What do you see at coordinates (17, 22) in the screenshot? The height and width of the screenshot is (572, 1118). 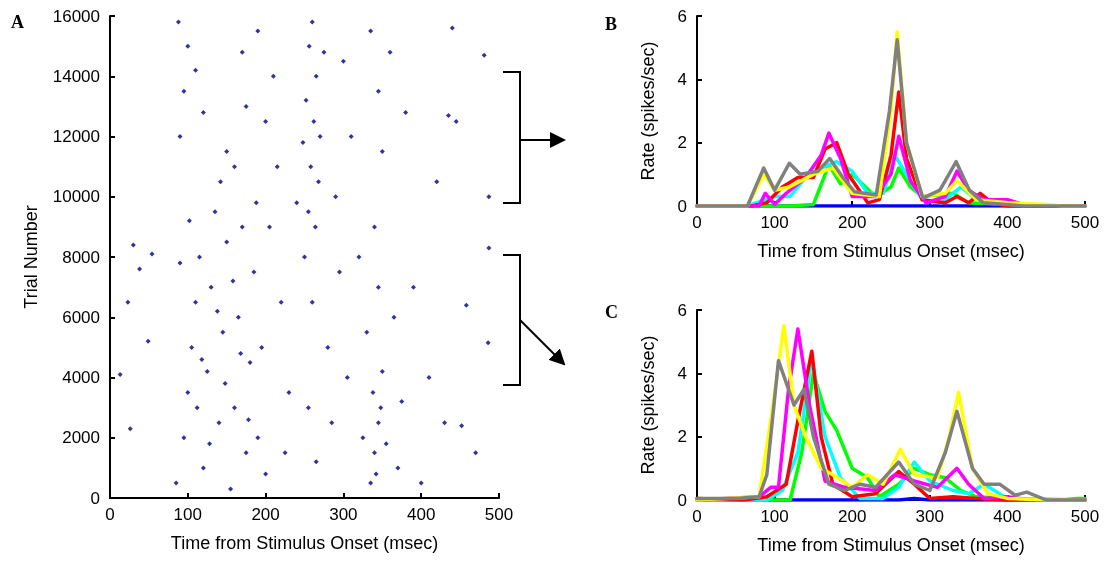 I see `chart-title: A` at bounding box center [17, 22].